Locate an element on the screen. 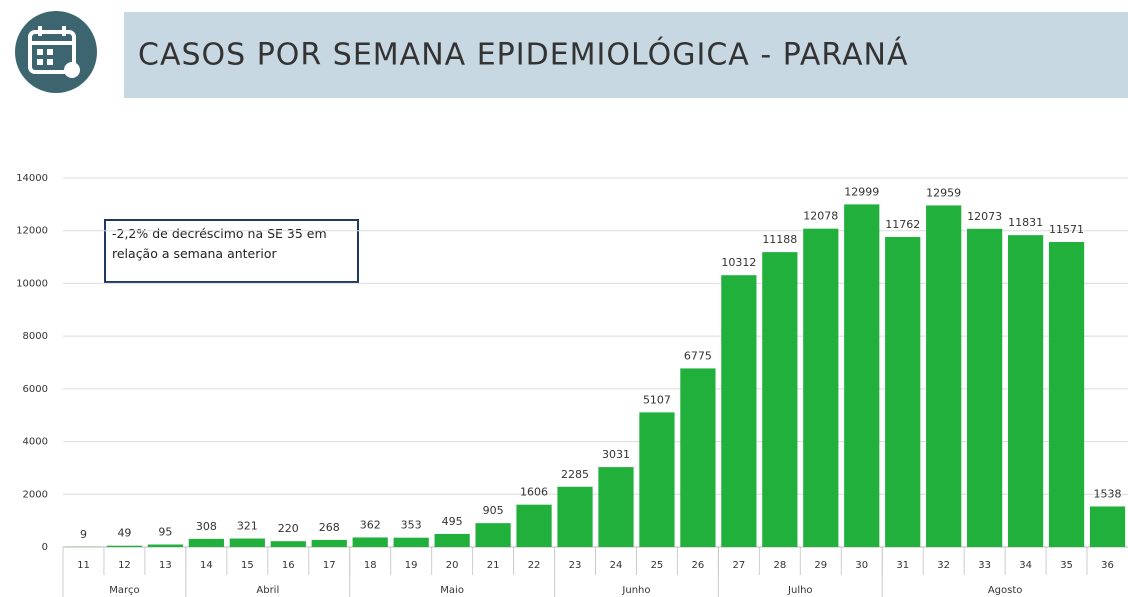 This screenshot has width=1128, height=597. data-label: 95 is located at coordinates (165, 531).